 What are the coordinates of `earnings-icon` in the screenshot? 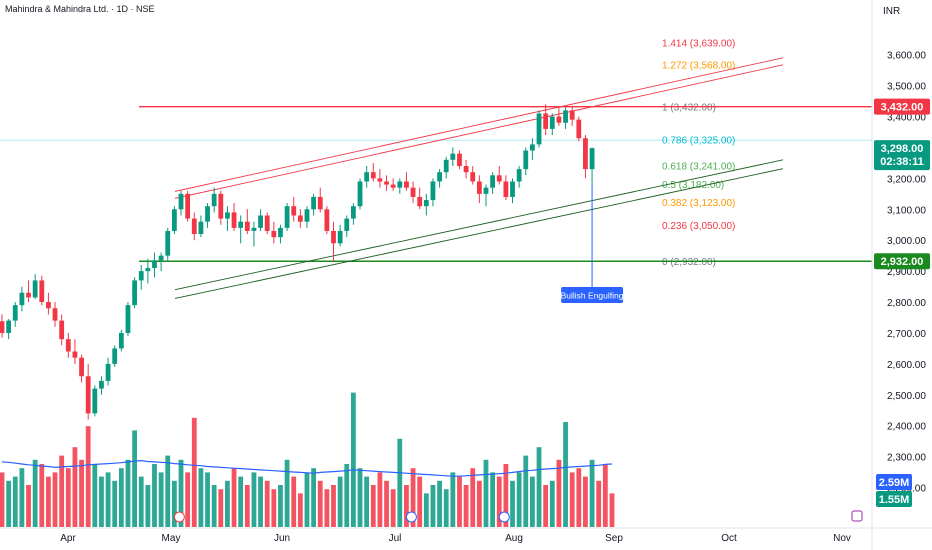 It's located at (857, 516).